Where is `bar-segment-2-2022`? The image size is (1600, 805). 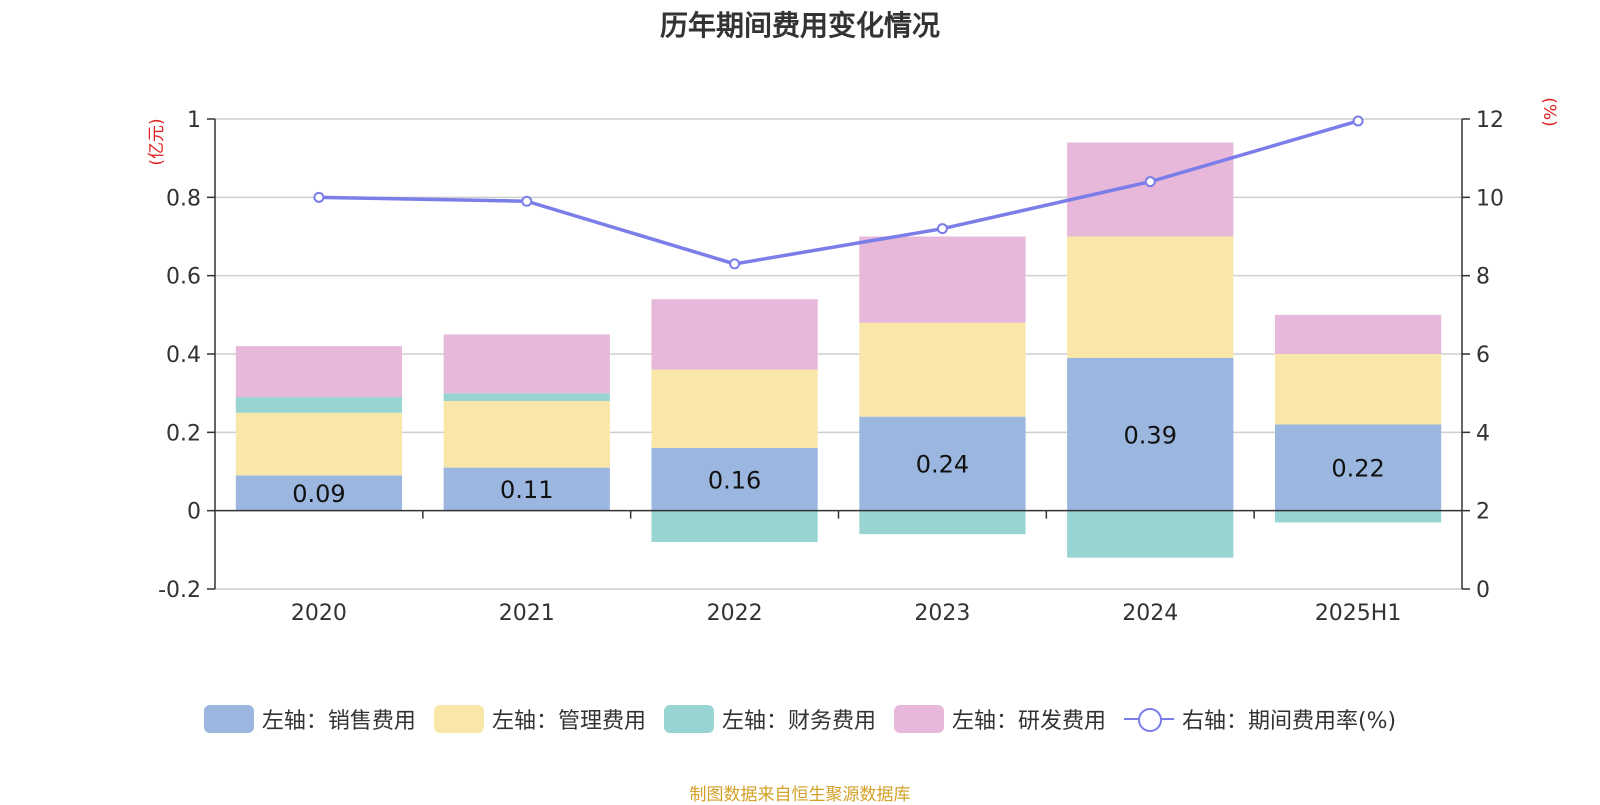 bar-segment-2-2022 is located at coordinates (734, 408).